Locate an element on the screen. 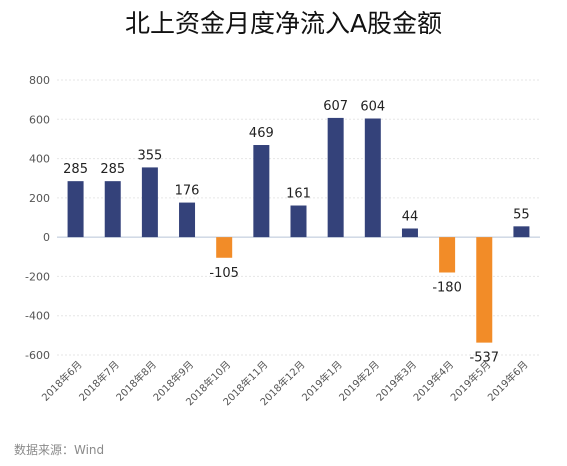 Image resolution: width=567 pixels, height=466 pixels. chart-title: 北上资金月度净流入A股金额 is located at coordinates (283, 23).